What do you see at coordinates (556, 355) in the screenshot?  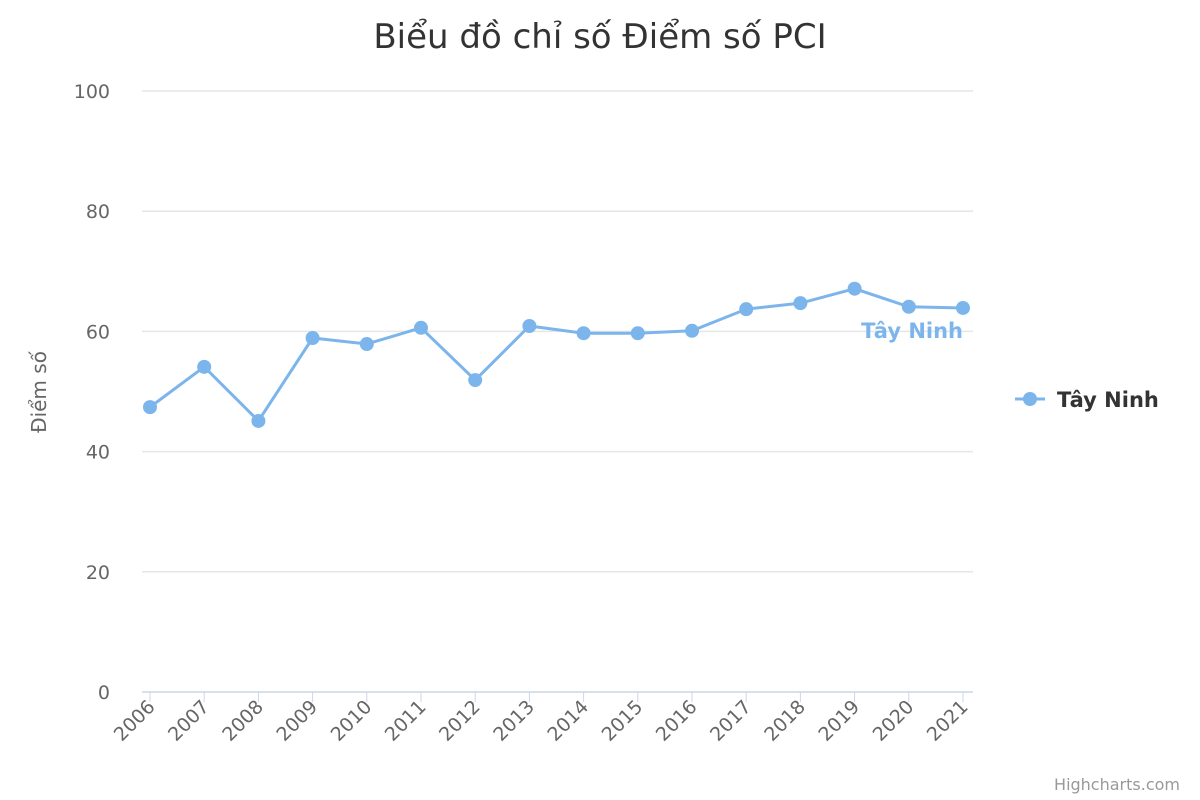 I see `series-line` at bounding box center [556, 355].